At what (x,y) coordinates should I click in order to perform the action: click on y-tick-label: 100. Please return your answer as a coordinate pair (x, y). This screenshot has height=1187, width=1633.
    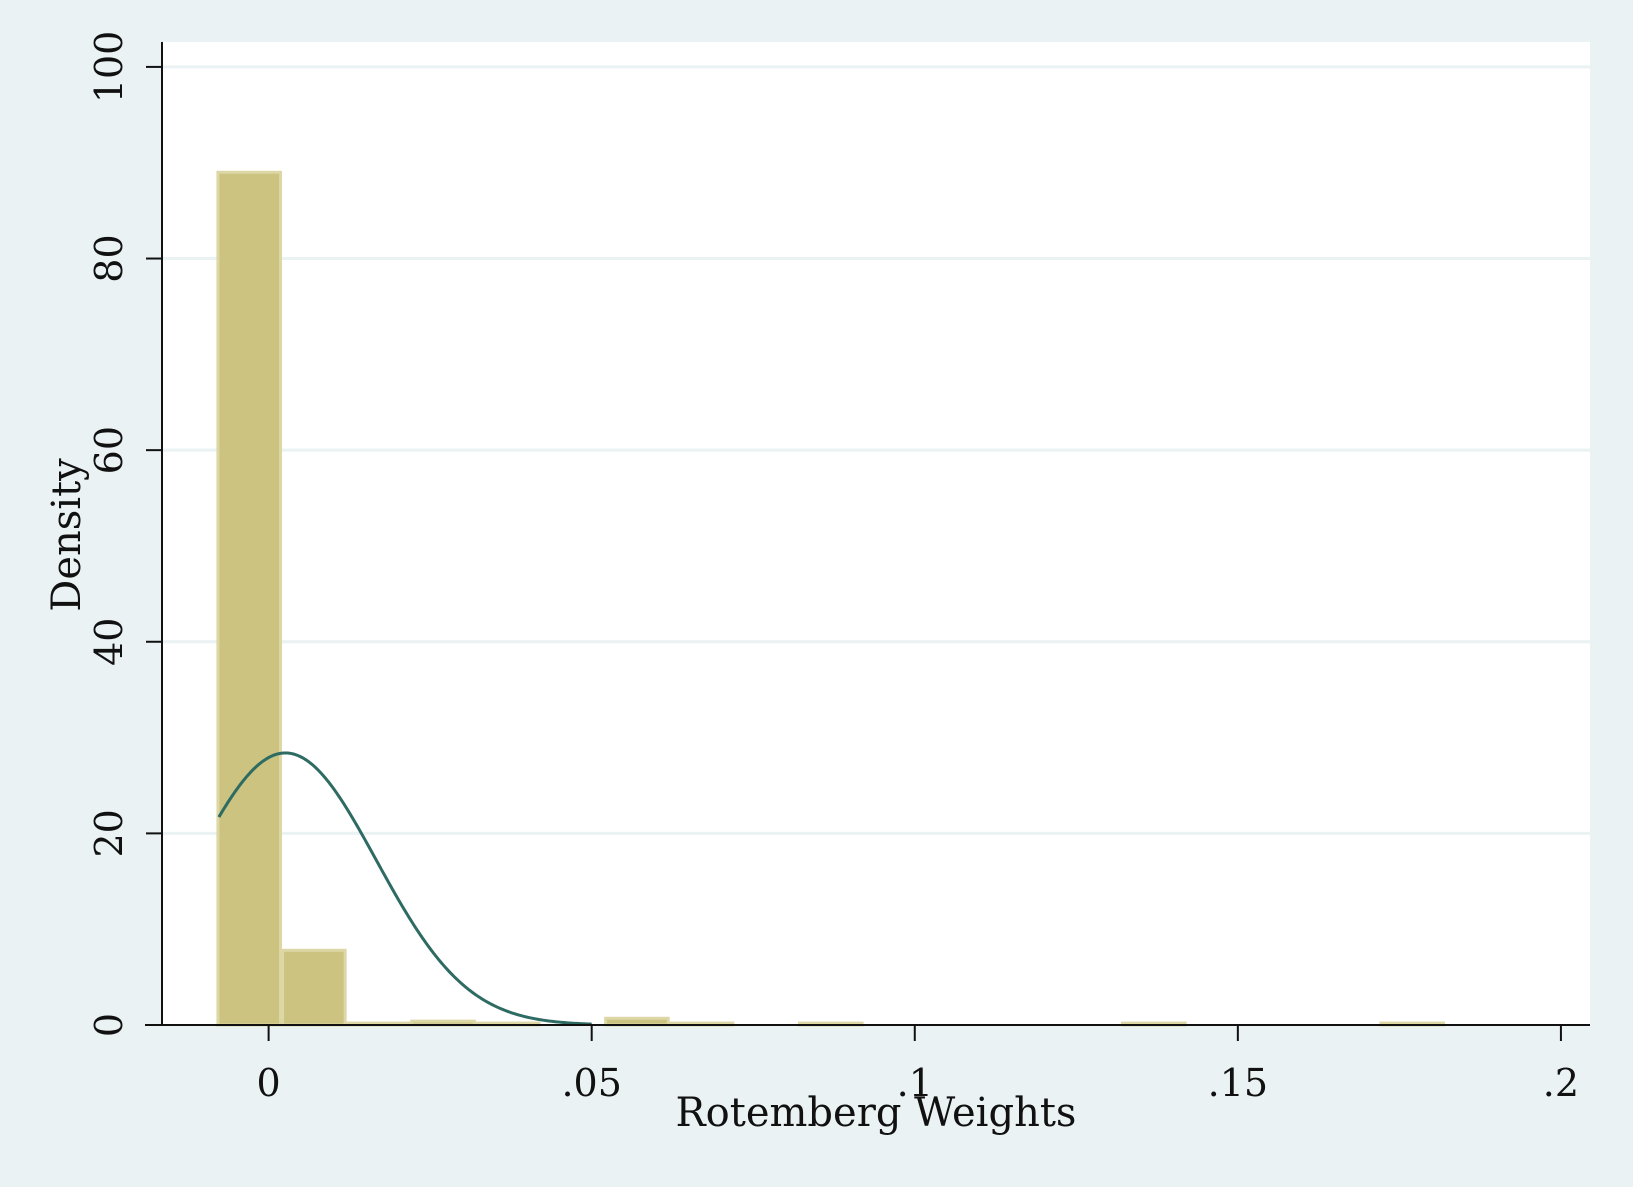
    Looking at the image, I should click on (109, 67).